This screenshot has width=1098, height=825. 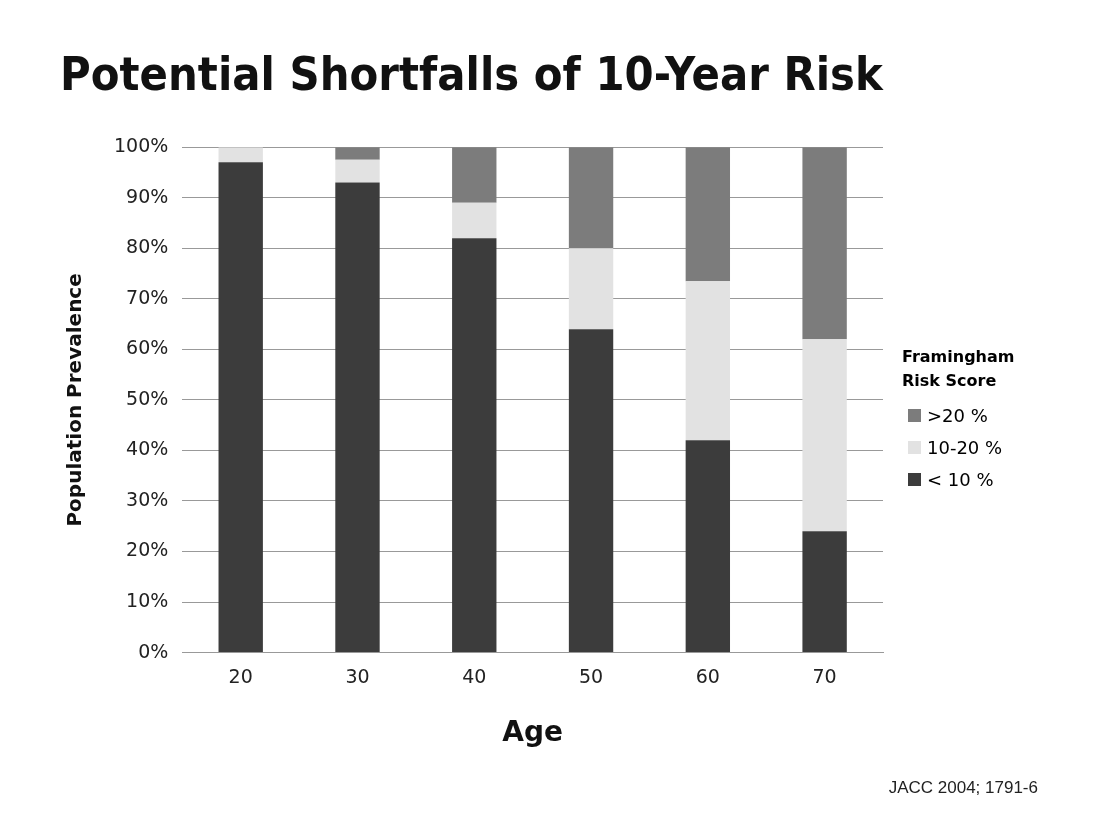 What do you see at coordinates (240, 675) in the screenshot?
I see `x-tick-label: 20` at bounding box center [240, 675].